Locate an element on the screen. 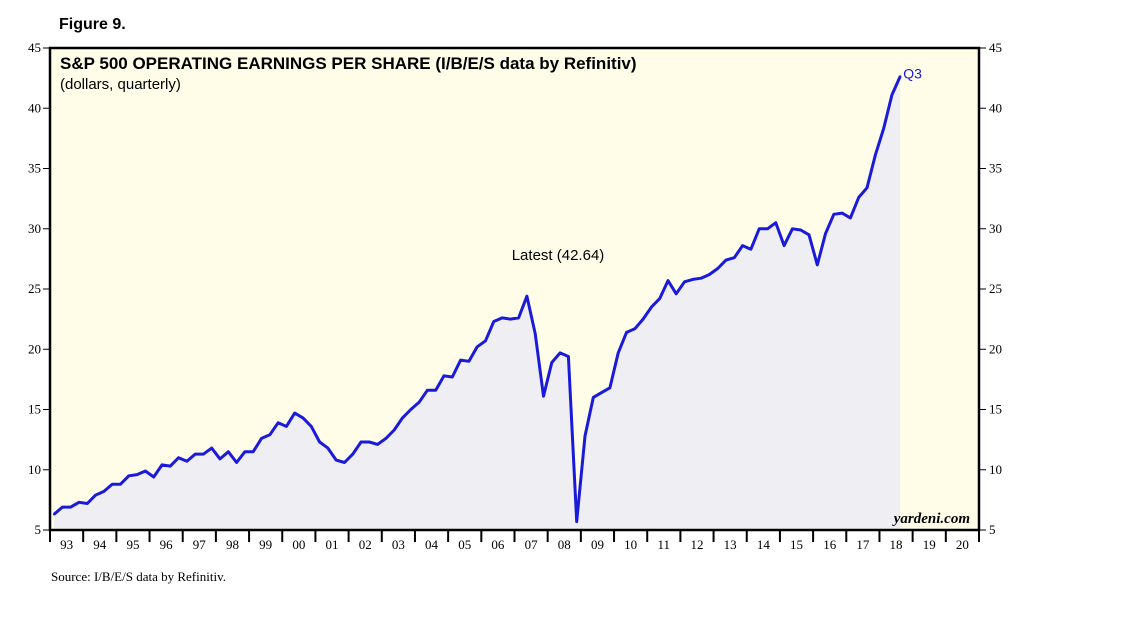 Image resolution: width=1138 pixels, height=621 pixels. y-tick-label-left: 10 is located at coordinates (34, 469).